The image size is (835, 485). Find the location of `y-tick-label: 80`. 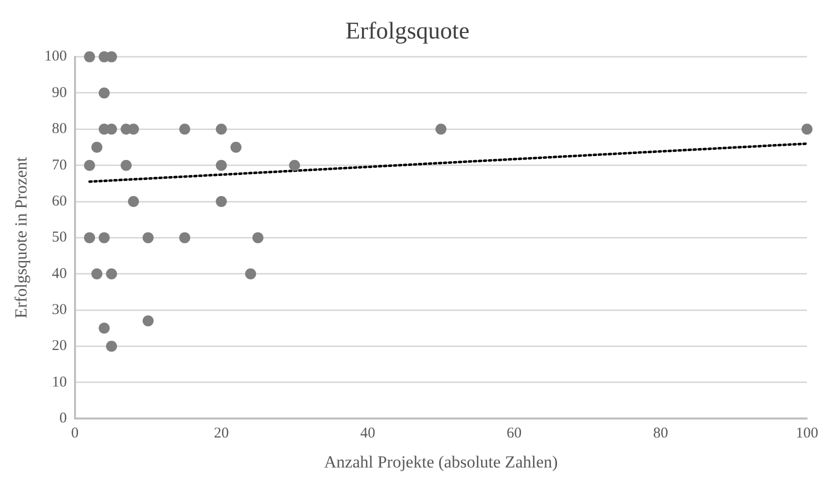

y-tick-label: 80 is located at coordinates (59, 129).